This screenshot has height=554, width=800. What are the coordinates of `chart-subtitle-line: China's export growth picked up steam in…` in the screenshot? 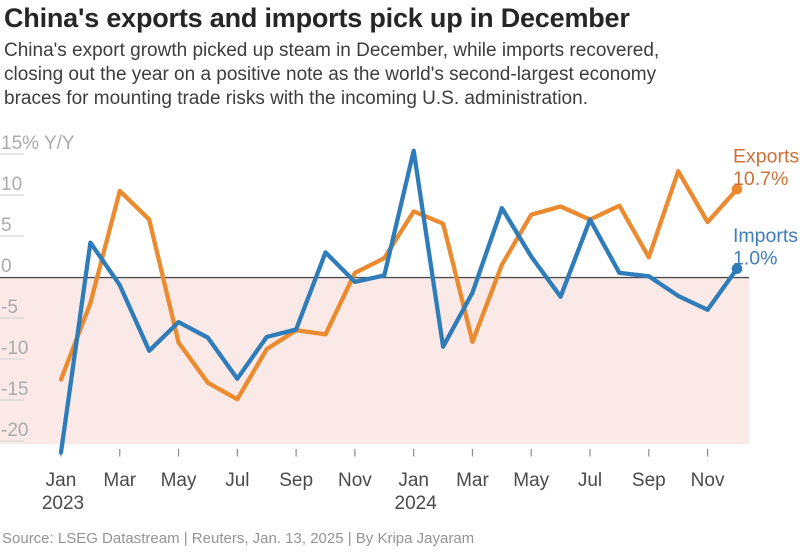 It's located at (332, 50).